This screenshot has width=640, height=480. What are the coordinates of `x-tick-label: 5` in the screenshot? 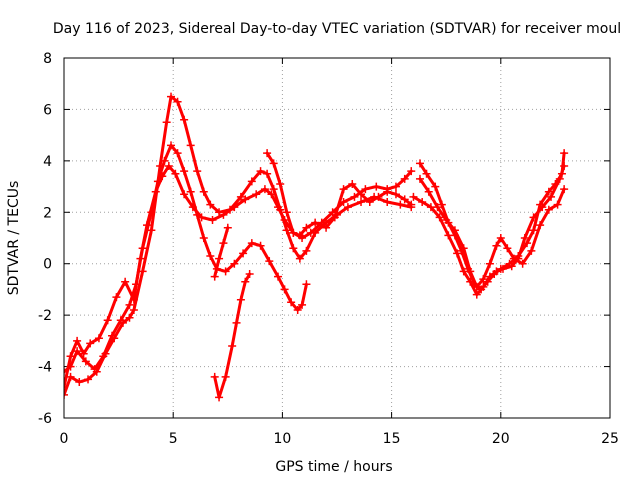 It's located at (173, 439).